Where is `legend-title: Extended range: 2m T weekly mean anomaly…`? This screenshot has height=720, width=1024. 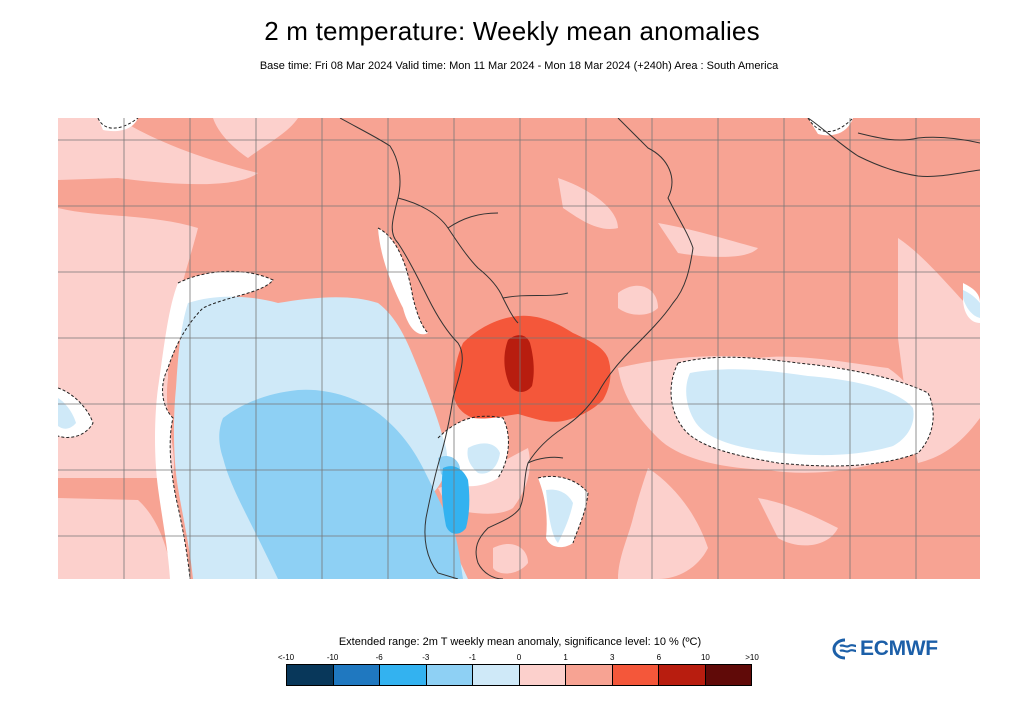
legend-title: Extended range: 2m T weekly mean anomaly… is located at coordinates (520, 642).